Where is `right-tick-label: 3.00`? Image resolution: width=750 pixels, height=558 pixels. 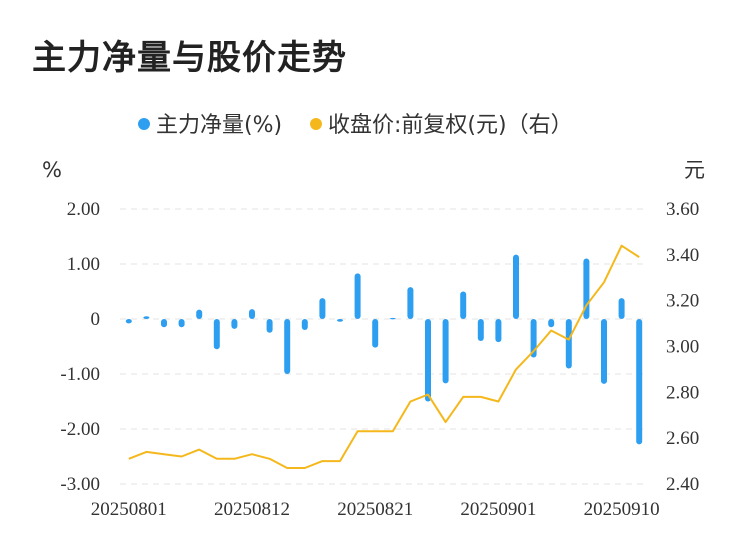 right-tick-label: 3.00 is located at coordinates (682, 347).